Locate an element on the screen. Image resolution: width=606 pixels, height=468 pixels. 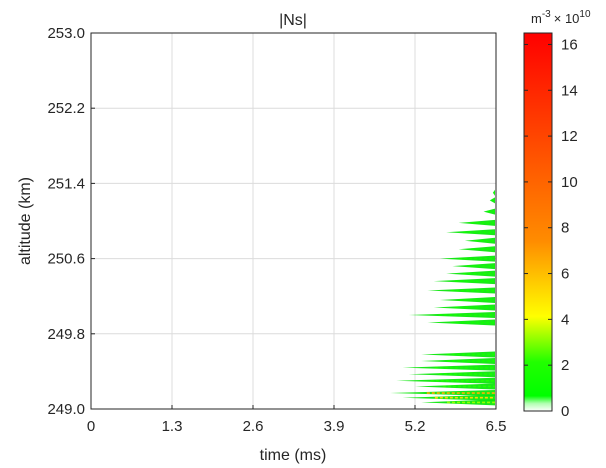
colorbar-unit-base: m is located at coordinates (536, 18).